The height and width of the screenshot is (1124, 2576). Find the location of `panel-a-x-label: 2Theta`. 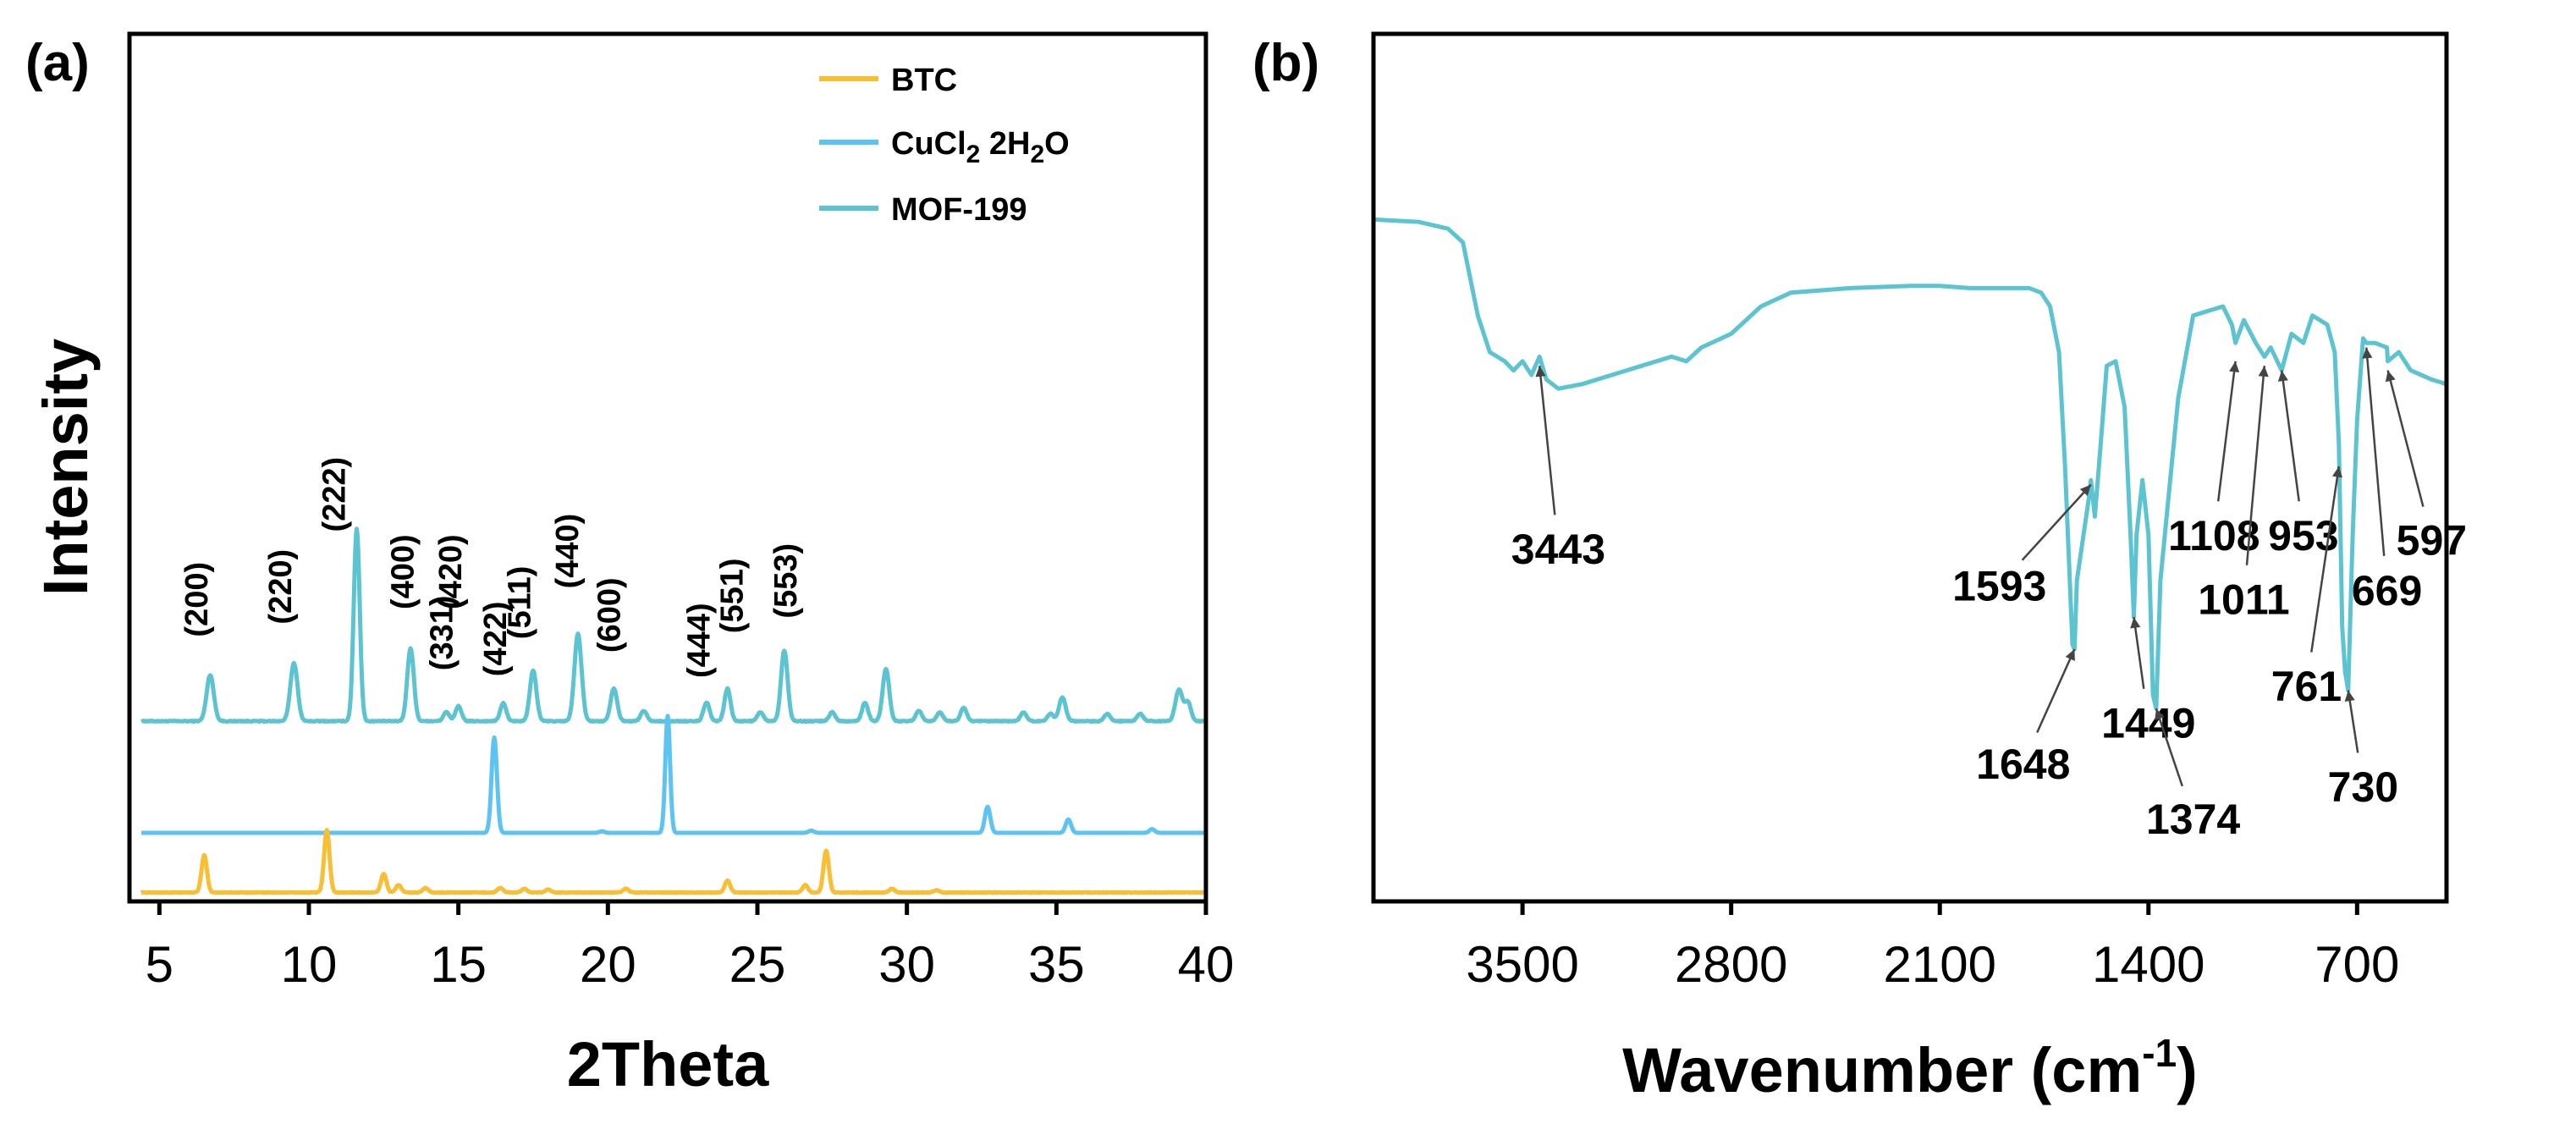

panel-a-x-label: 2Theta is located at coordinates (668, 1064).